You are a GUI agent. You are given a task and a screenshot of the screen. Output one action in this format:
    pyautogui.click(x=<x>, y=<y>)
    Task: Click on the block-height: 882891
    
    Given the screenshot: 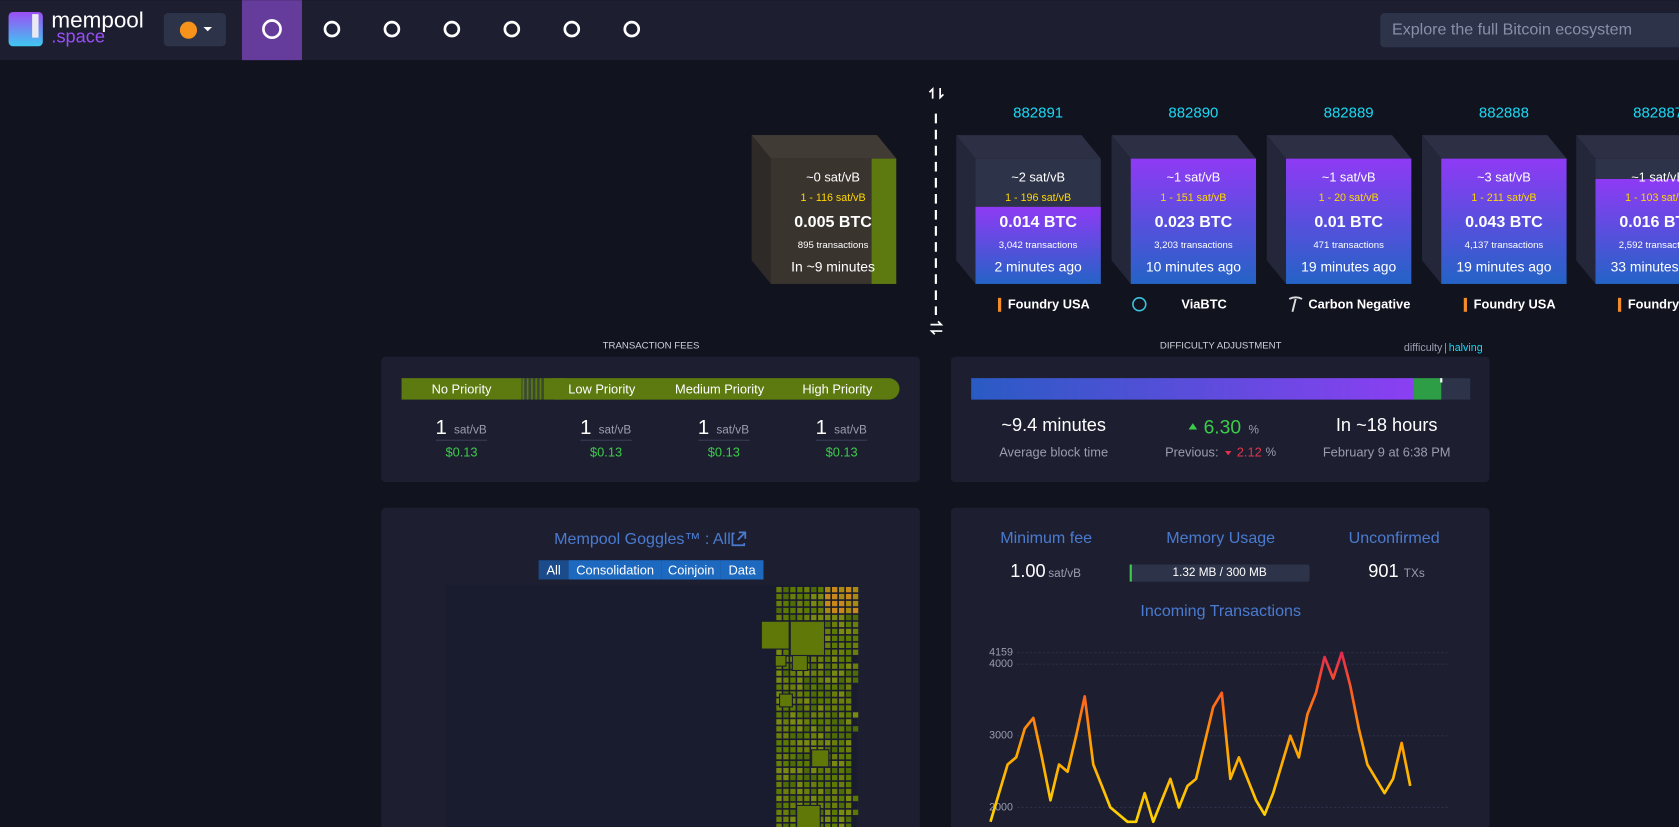 What is the action you would take?
    pyautogui.click(x=1038, y=113)
    